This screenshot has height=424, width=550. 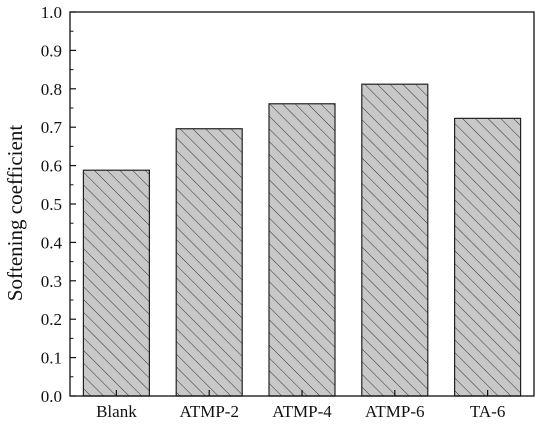 I want to click on y-tick-label: 0.1, so click(x=51, y=358).